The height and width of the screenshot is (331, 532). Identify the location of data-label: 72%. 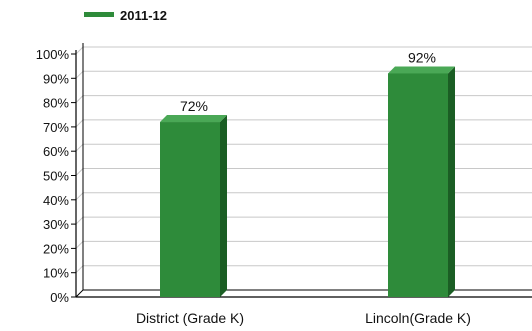
(194, 106).